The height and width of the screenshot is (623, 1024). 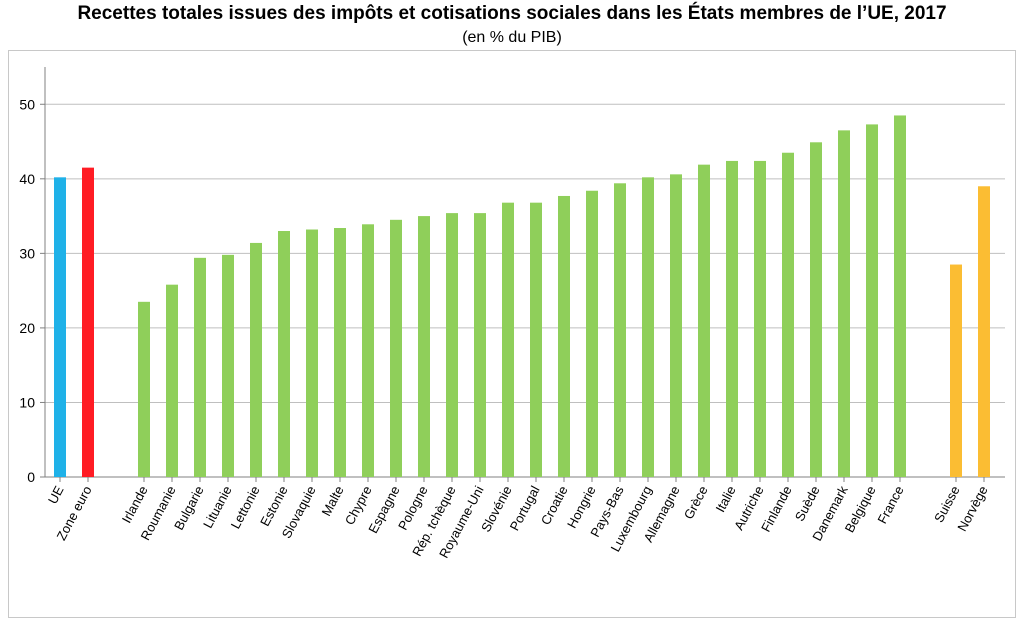 I want to click on bar-pologne, so click(x=424, y=346).